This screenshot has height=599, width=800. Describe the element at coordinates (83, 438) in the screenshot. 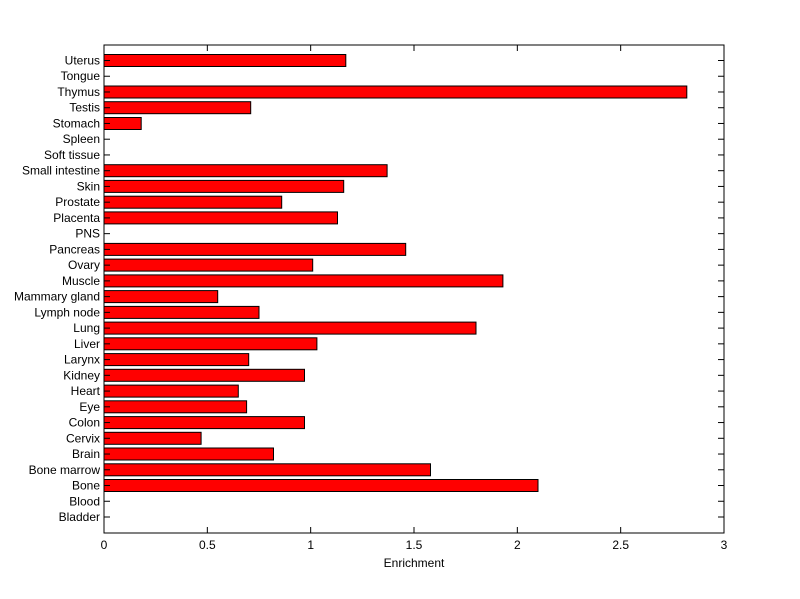

I see `y-tick-label: Cervix` at that location.